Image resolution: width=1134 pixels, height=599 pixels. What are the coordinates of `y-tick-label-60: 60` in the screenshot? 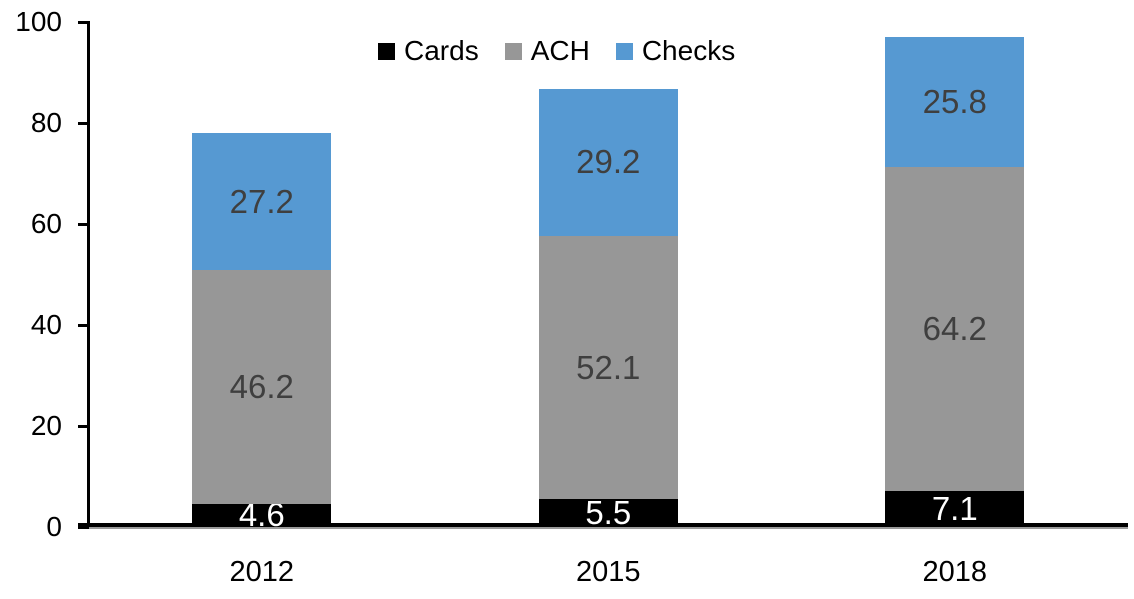 It's located at (46, 223).